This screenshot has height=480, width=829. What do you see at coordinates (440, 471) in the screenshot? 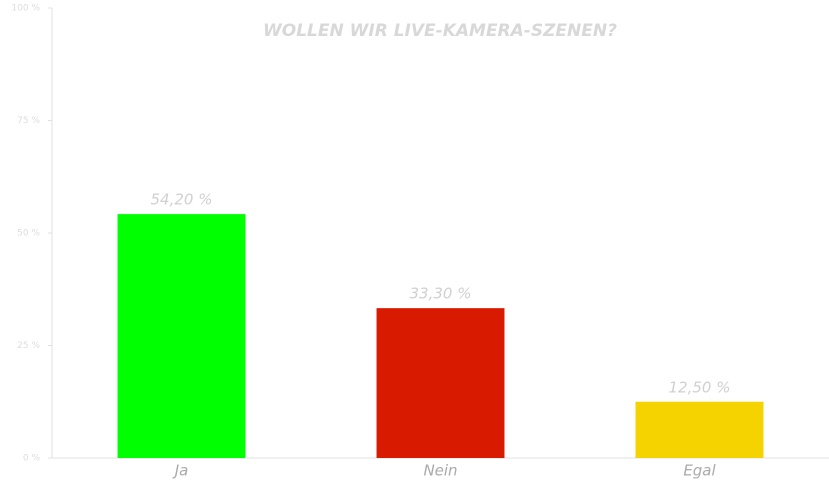
I see `x-tick-label: Nein` at bounding box center [440, 471].